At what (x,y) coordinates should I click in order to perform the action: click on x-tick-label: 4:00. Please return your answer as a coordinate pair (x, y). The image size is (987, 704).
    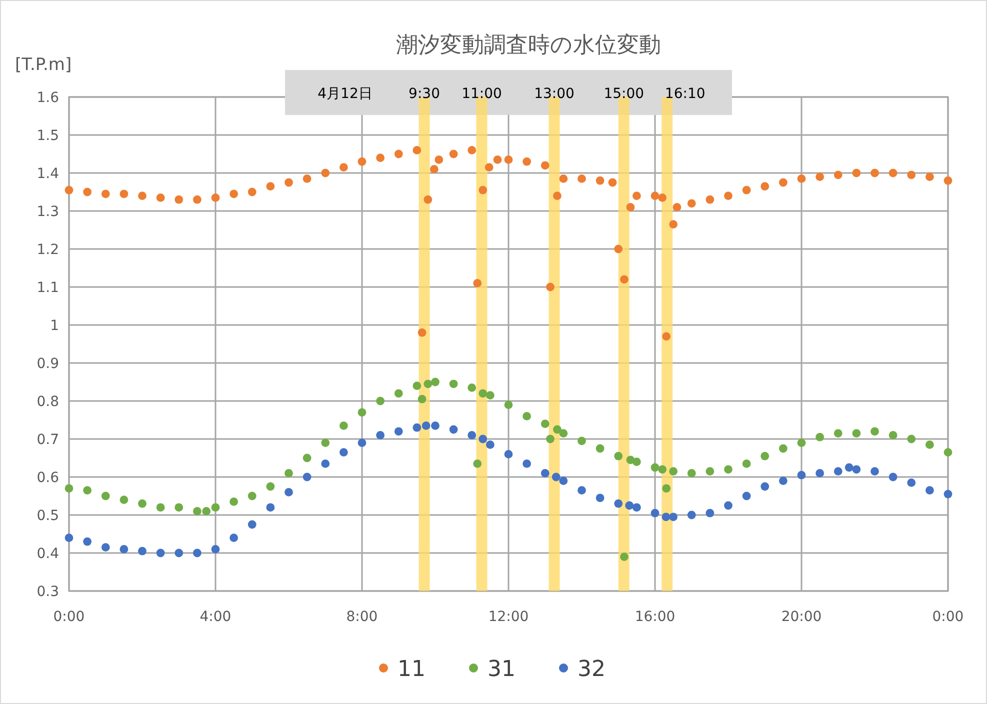
    Looking at the image, I should click on (216, 617).